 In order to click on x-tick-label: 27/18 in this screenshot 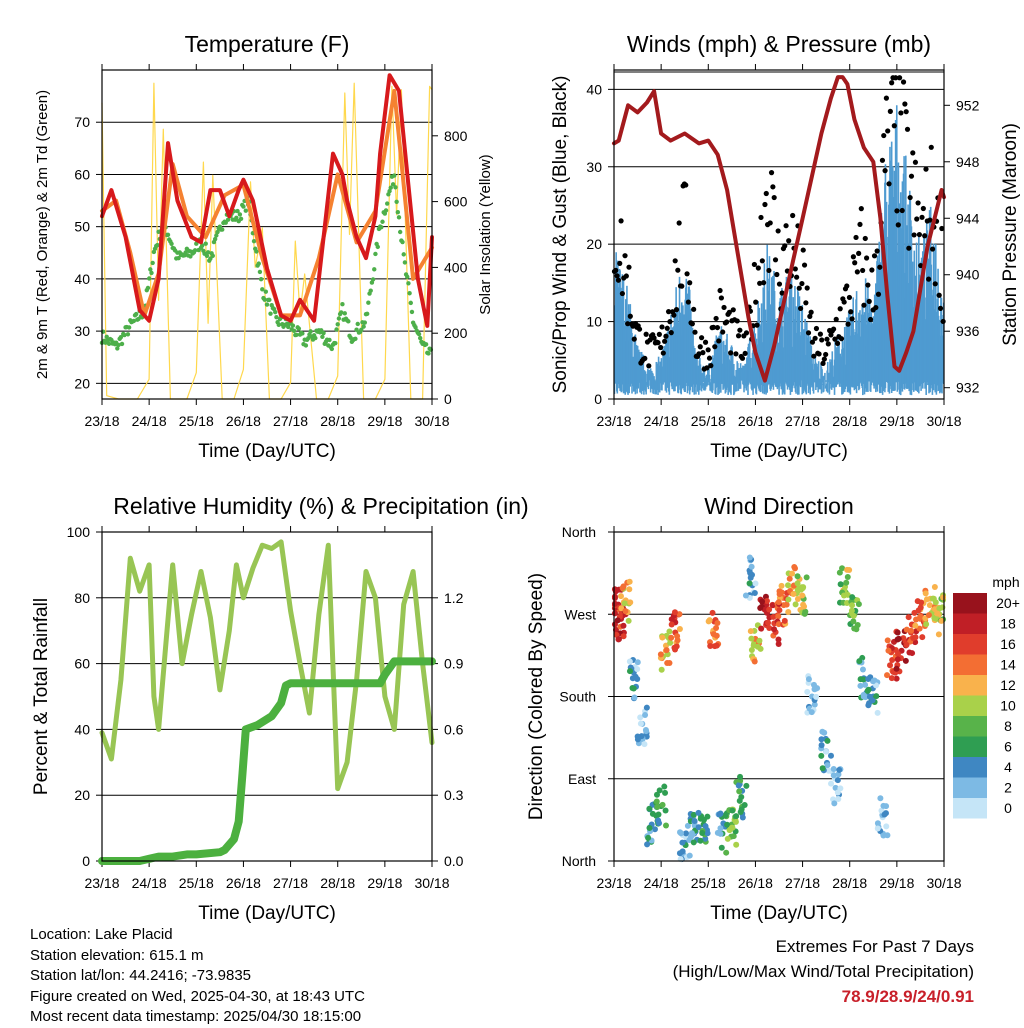, I will do `click(802, 883)`.